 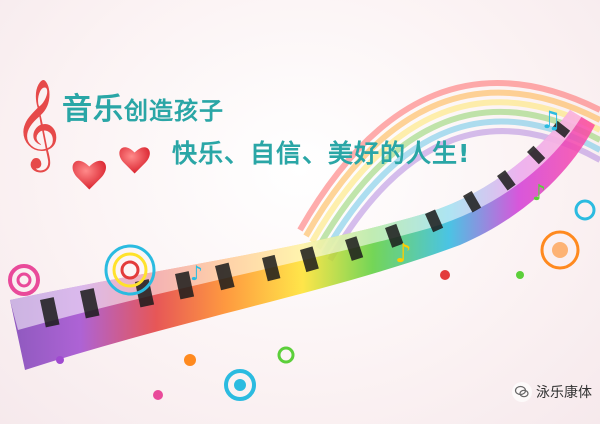 What do you see at coordinates (174, 111) in the screenshot?
I see `headline-rest: 创造孩子` at bounding box center [174, 111].